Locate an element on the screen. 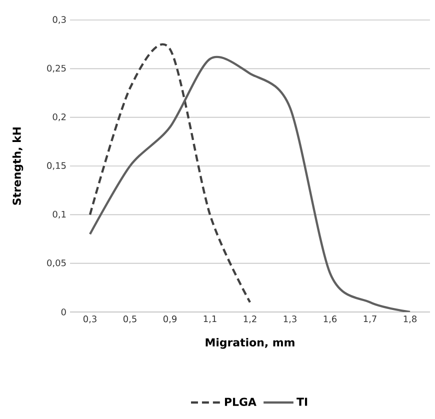  y-tick-label: 0,3 is located at coordinates (59, 20).